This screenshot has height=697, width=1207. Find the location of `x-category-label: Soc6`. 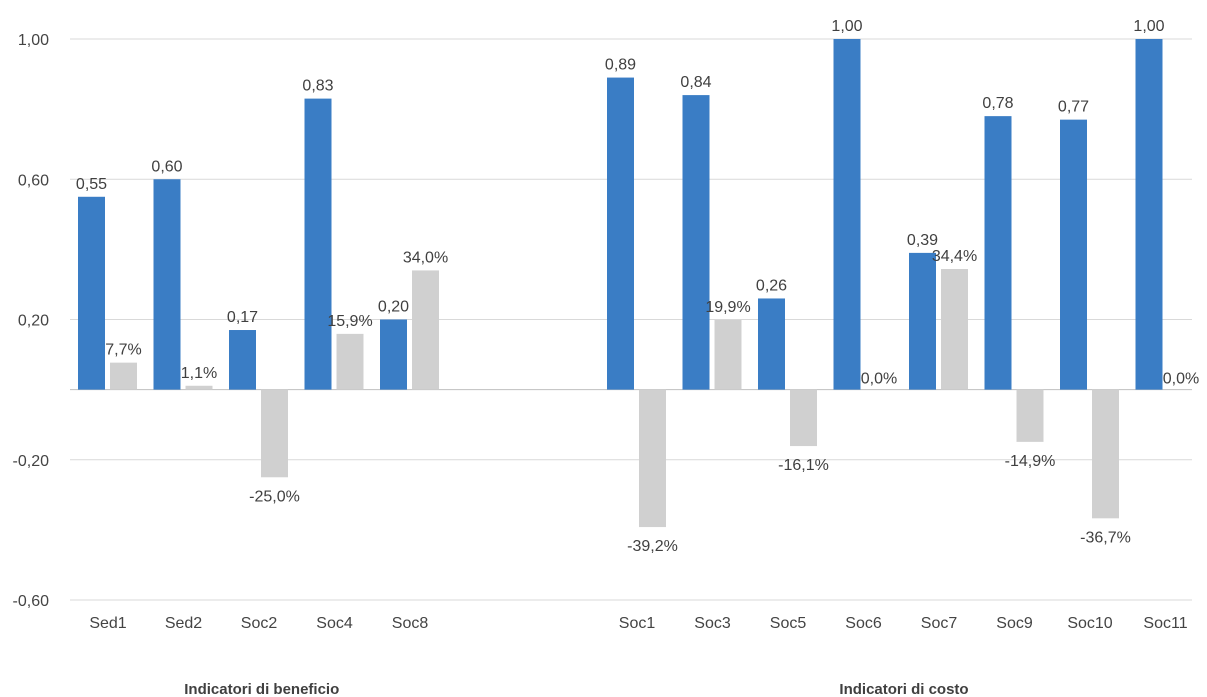

x-category-label: Soc6 is located at coordinates (863, 623).